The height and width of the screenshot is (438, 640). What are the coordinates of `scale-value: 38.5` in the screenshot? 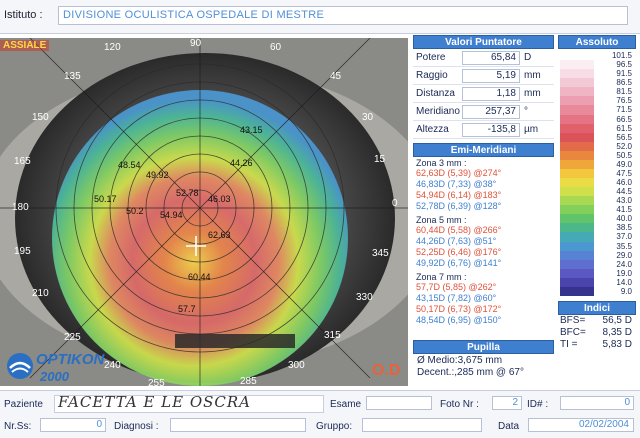 It's located at (624, 228).